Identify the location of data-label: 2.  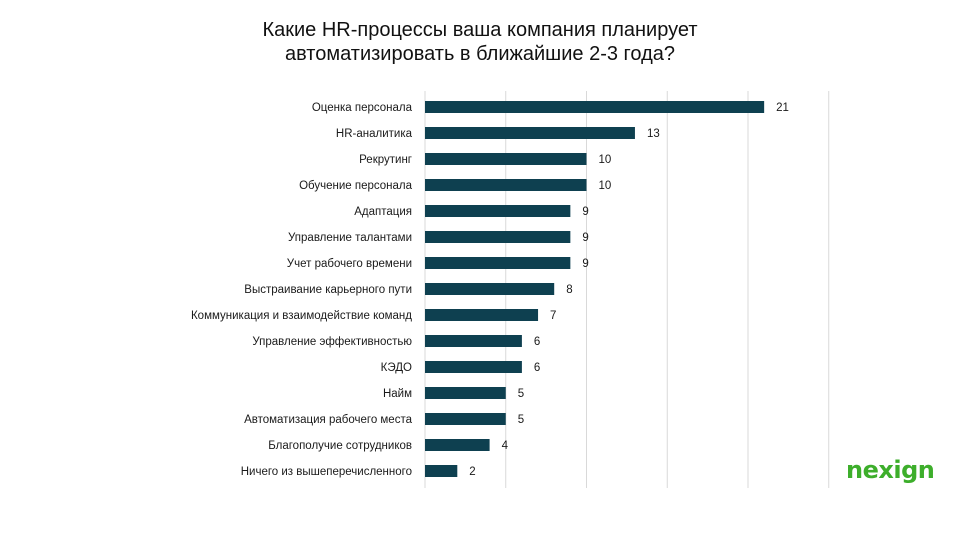
(472, 472).